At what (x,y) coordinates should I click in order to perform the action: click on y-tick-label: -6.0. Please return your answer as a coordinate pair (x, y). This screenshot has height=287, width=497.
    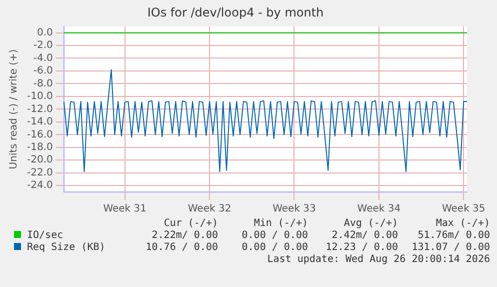
    Looking at the image, I should click on (43, 71).